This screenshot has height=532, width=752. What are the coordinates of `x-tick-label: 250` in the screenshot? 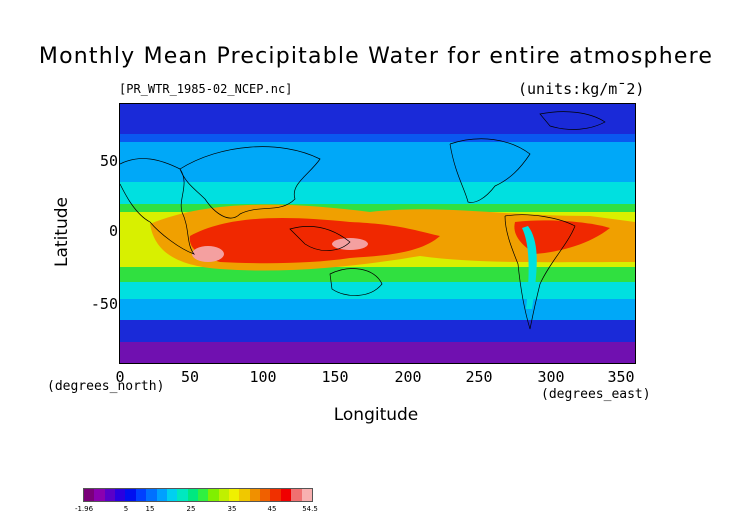 It's located at (479, 377).